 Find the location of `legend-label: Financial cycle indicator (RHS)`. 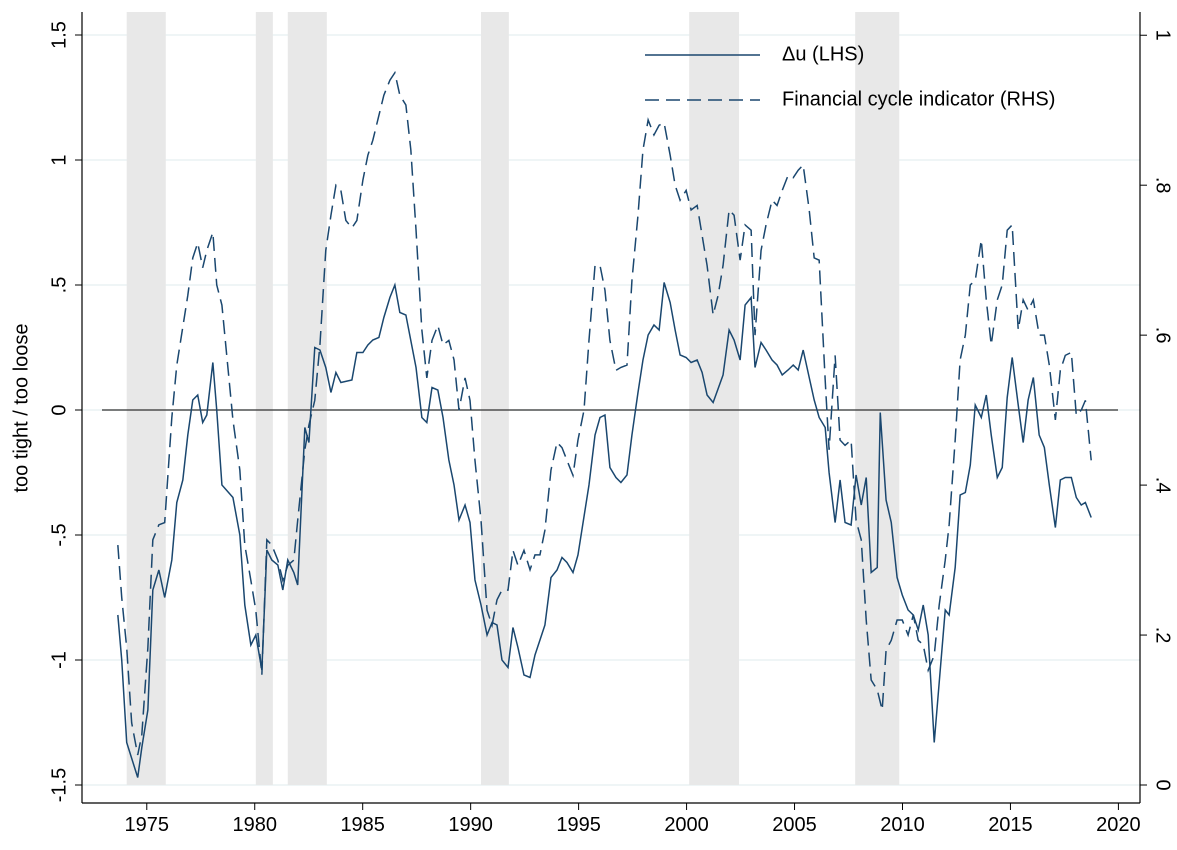

legend-label: Financial cycle indicator (RHS) is located at coordinates (918, 99).